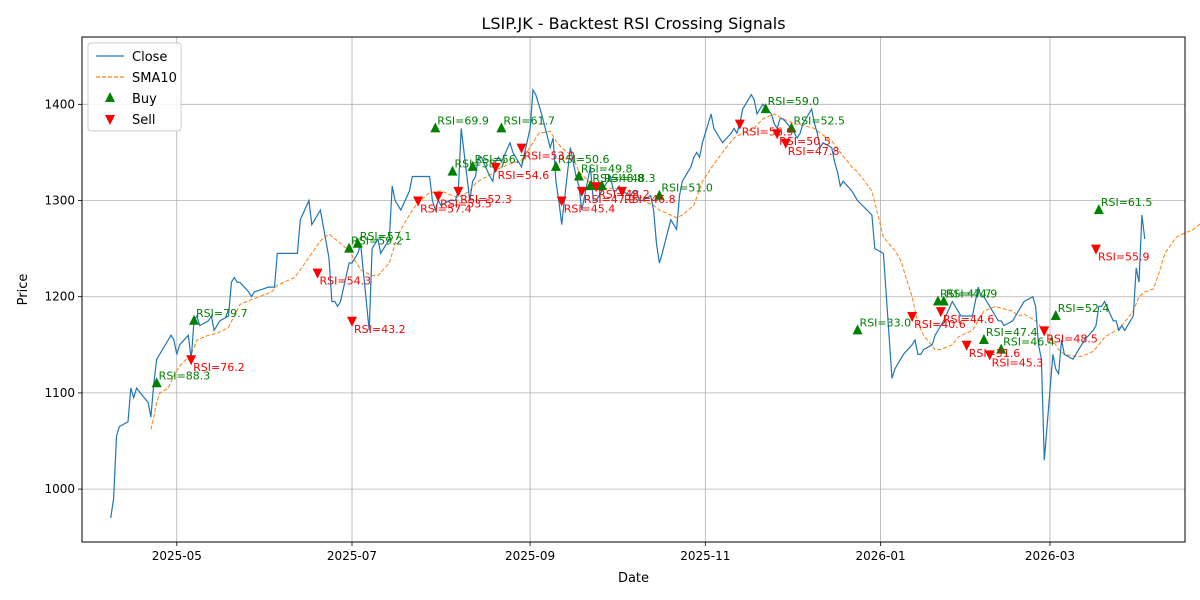  What do you see at coordinates (530, 556) in the screenshot?
I see `x-tick-label: 2025-09` at bounding box center [530, 556].